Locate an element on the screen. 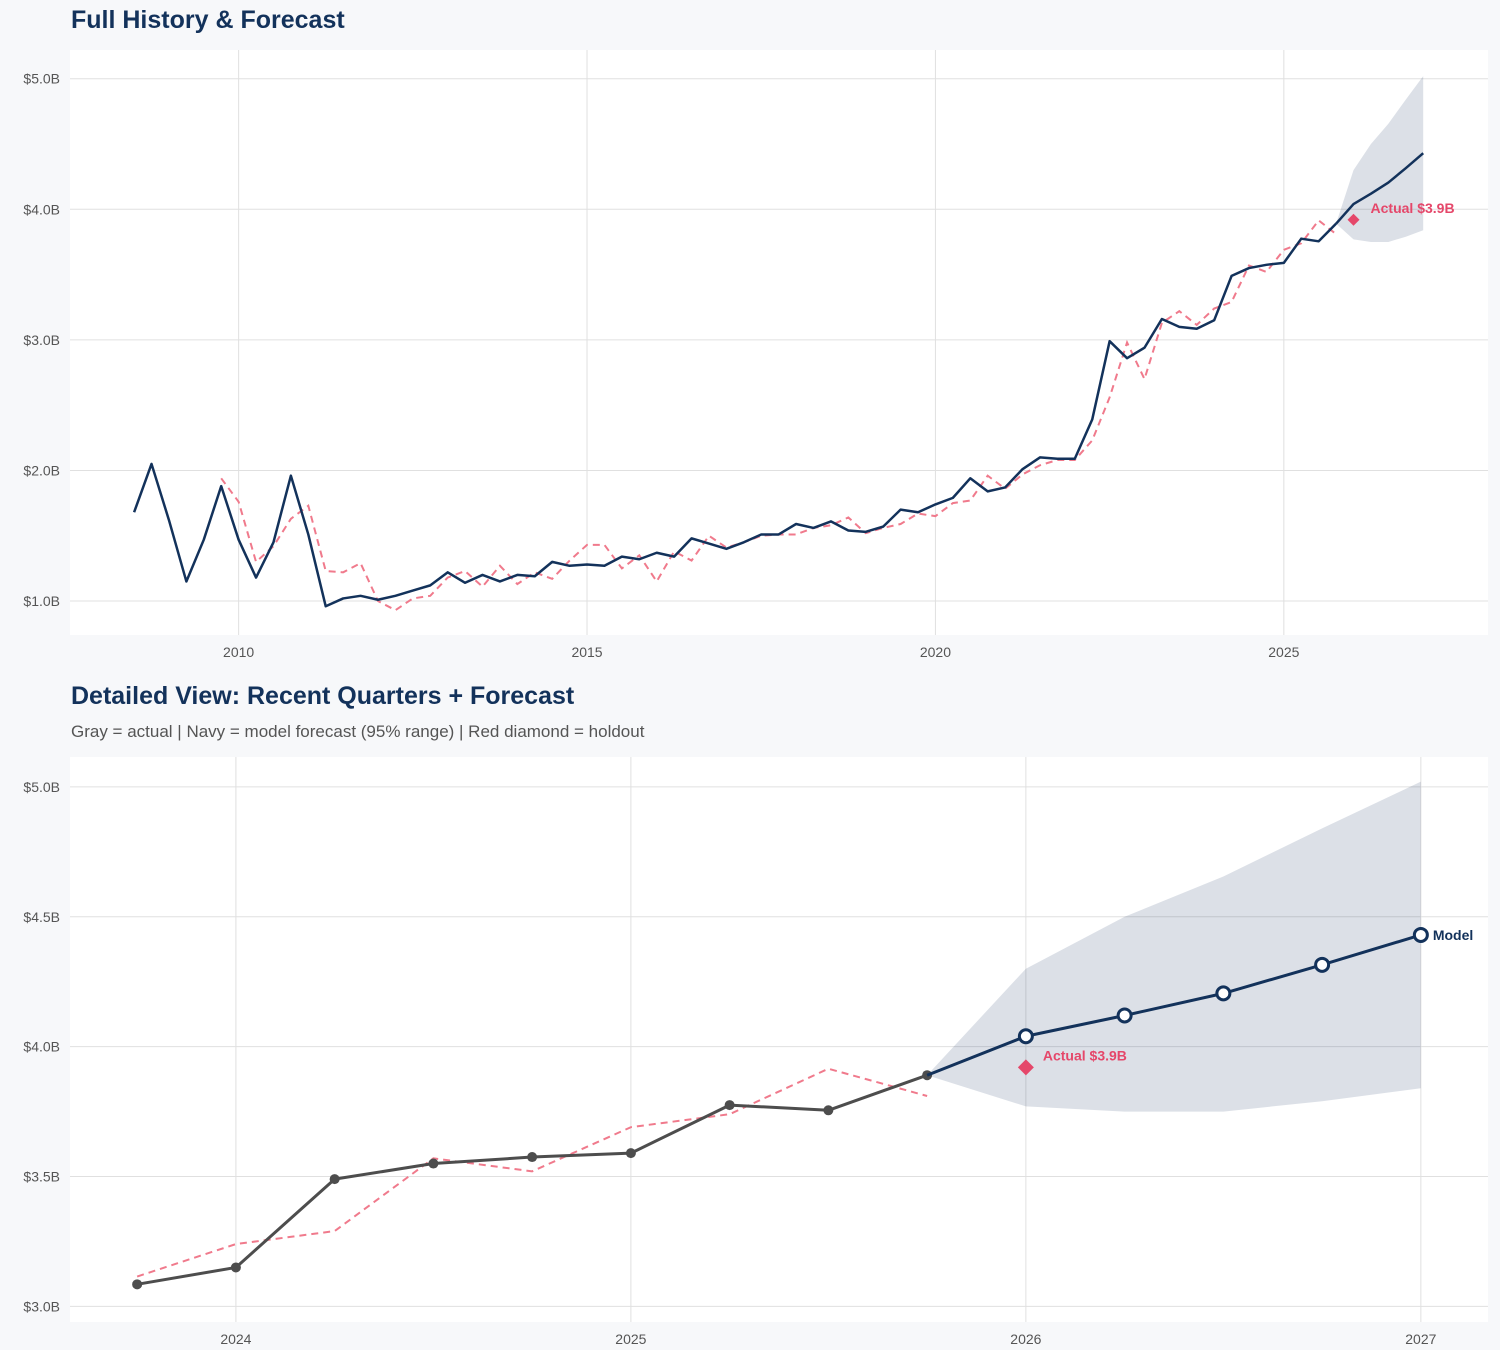  y-tick-label: $1.0B is located at coordinates (41, 601).